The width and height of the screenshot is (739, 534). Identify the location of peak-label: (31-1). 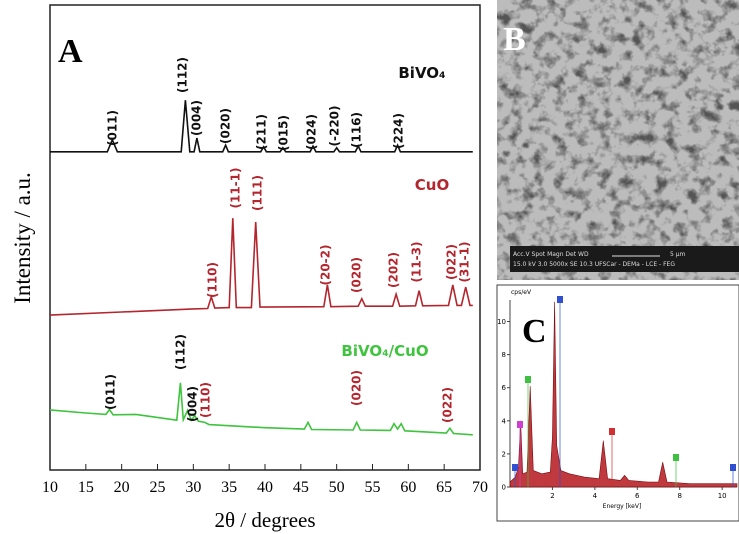
(465, 262).